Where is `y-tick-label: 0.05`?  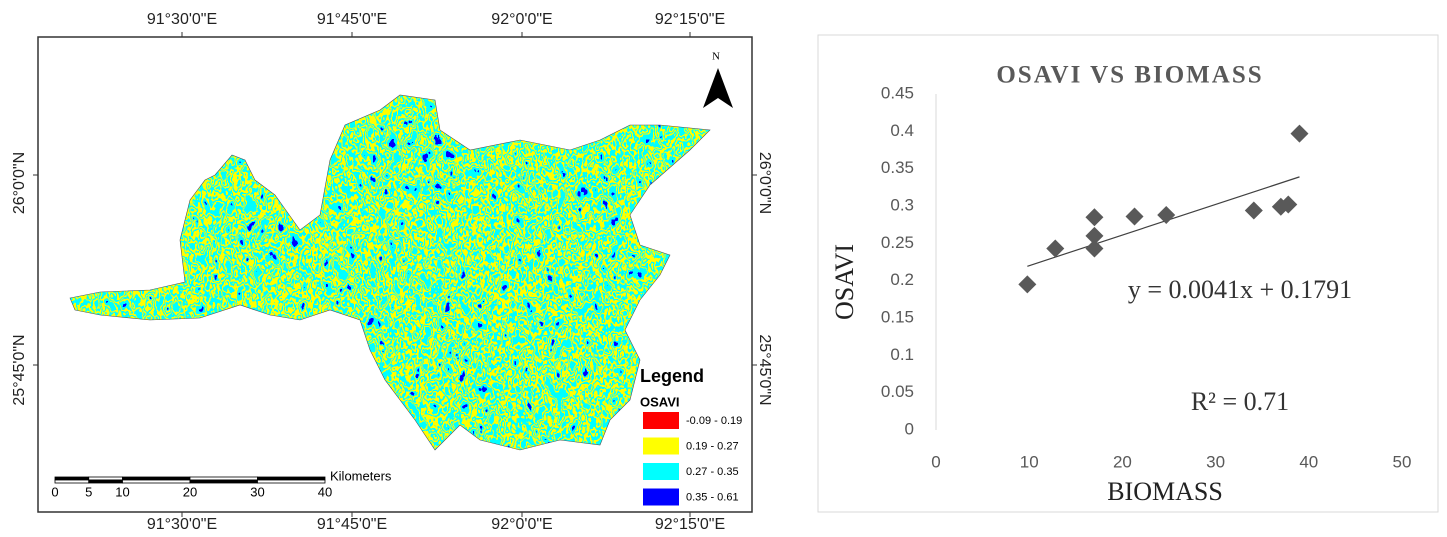 y-tick-label: 0.05 is located at coordinates (897, 391).